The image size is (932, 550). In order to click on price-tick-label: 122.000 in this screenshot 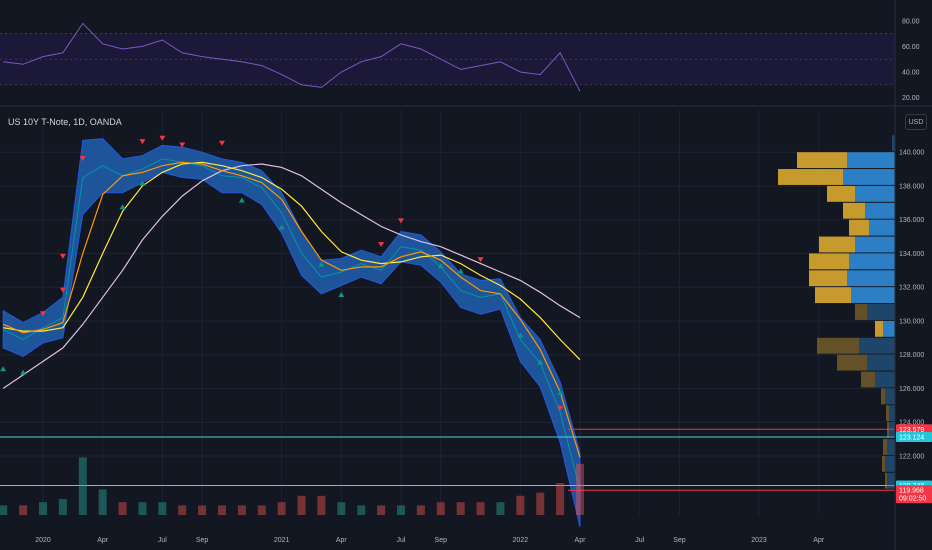, I will do `click(911, 456)`.